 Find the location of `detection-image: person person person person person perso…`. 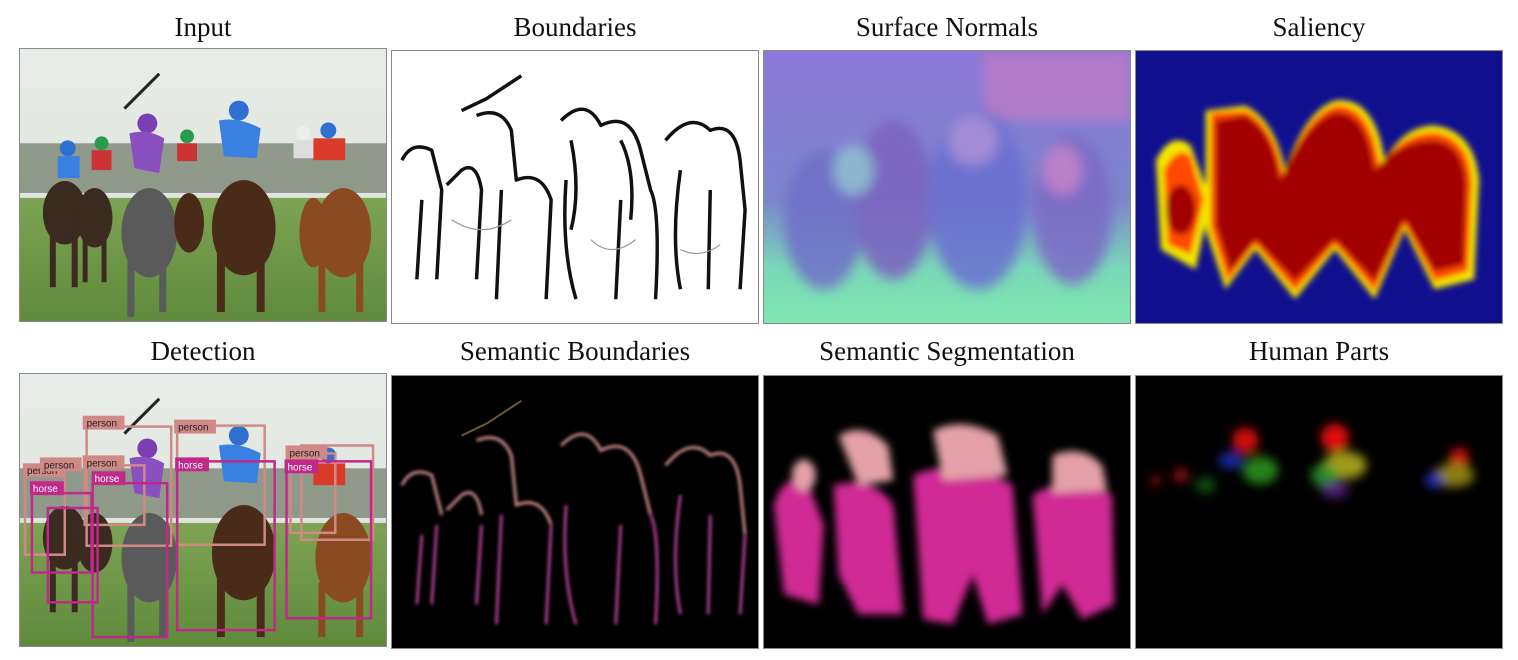

detection-image: person person person person person perso… is located at coordinates (203, 510).